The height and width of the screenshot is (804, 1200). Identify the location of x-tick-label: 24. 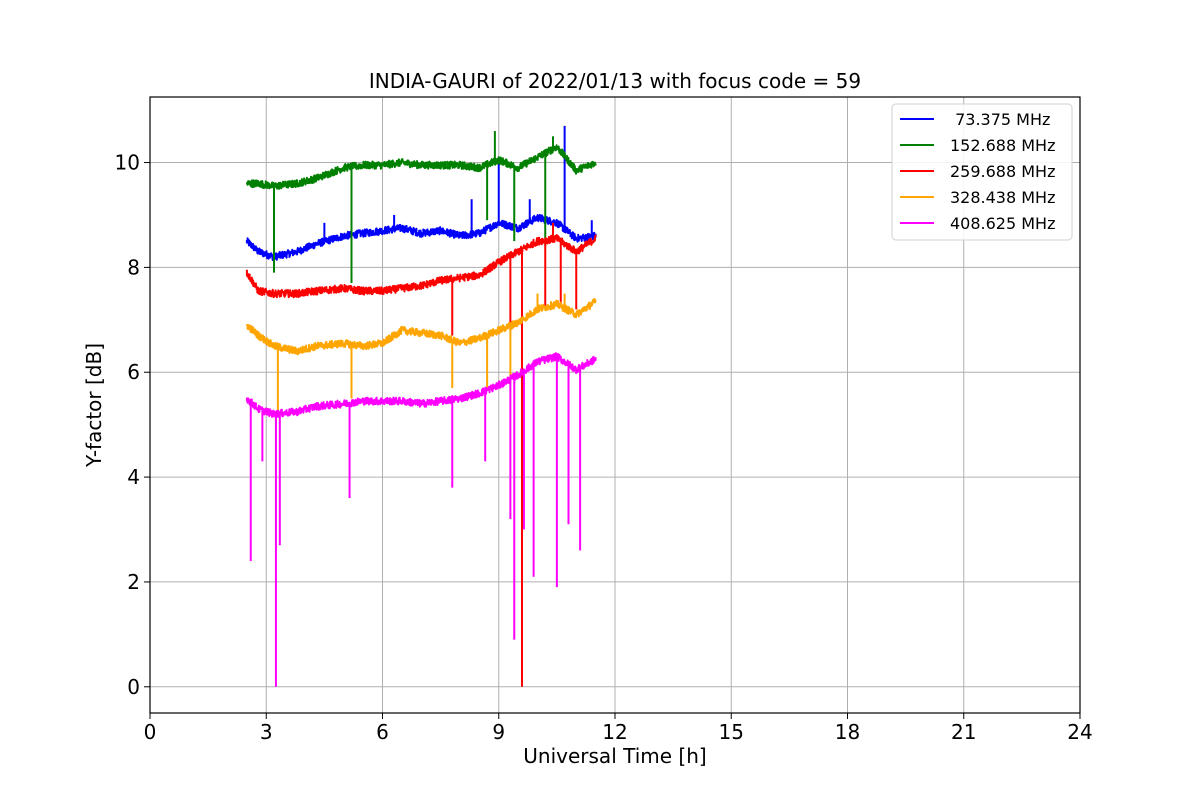
(1079, 732).